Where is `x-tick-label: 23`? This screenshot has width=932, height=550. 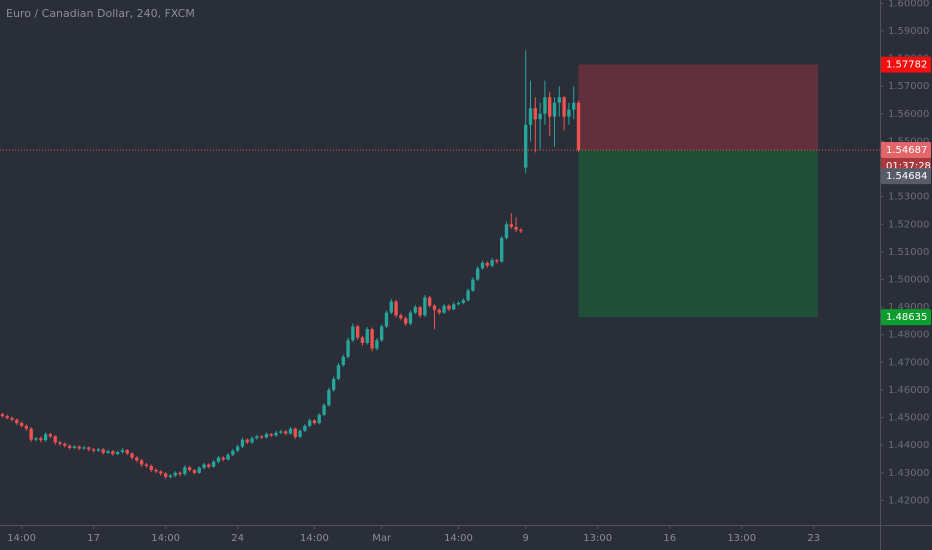 x-tick-label: 23 is located at coordinates (813, 538).